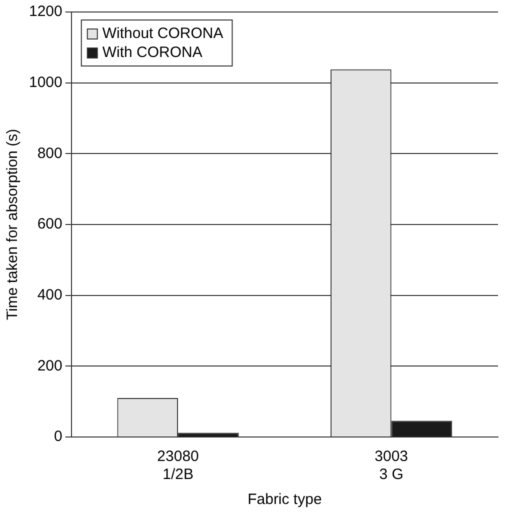 Image resolution: width=513 pixels, height=513 pixels. Describe the element at coordinates (178, 466) in the screenshot. I see `x-tick-label: 23080 1/2B` at that location.